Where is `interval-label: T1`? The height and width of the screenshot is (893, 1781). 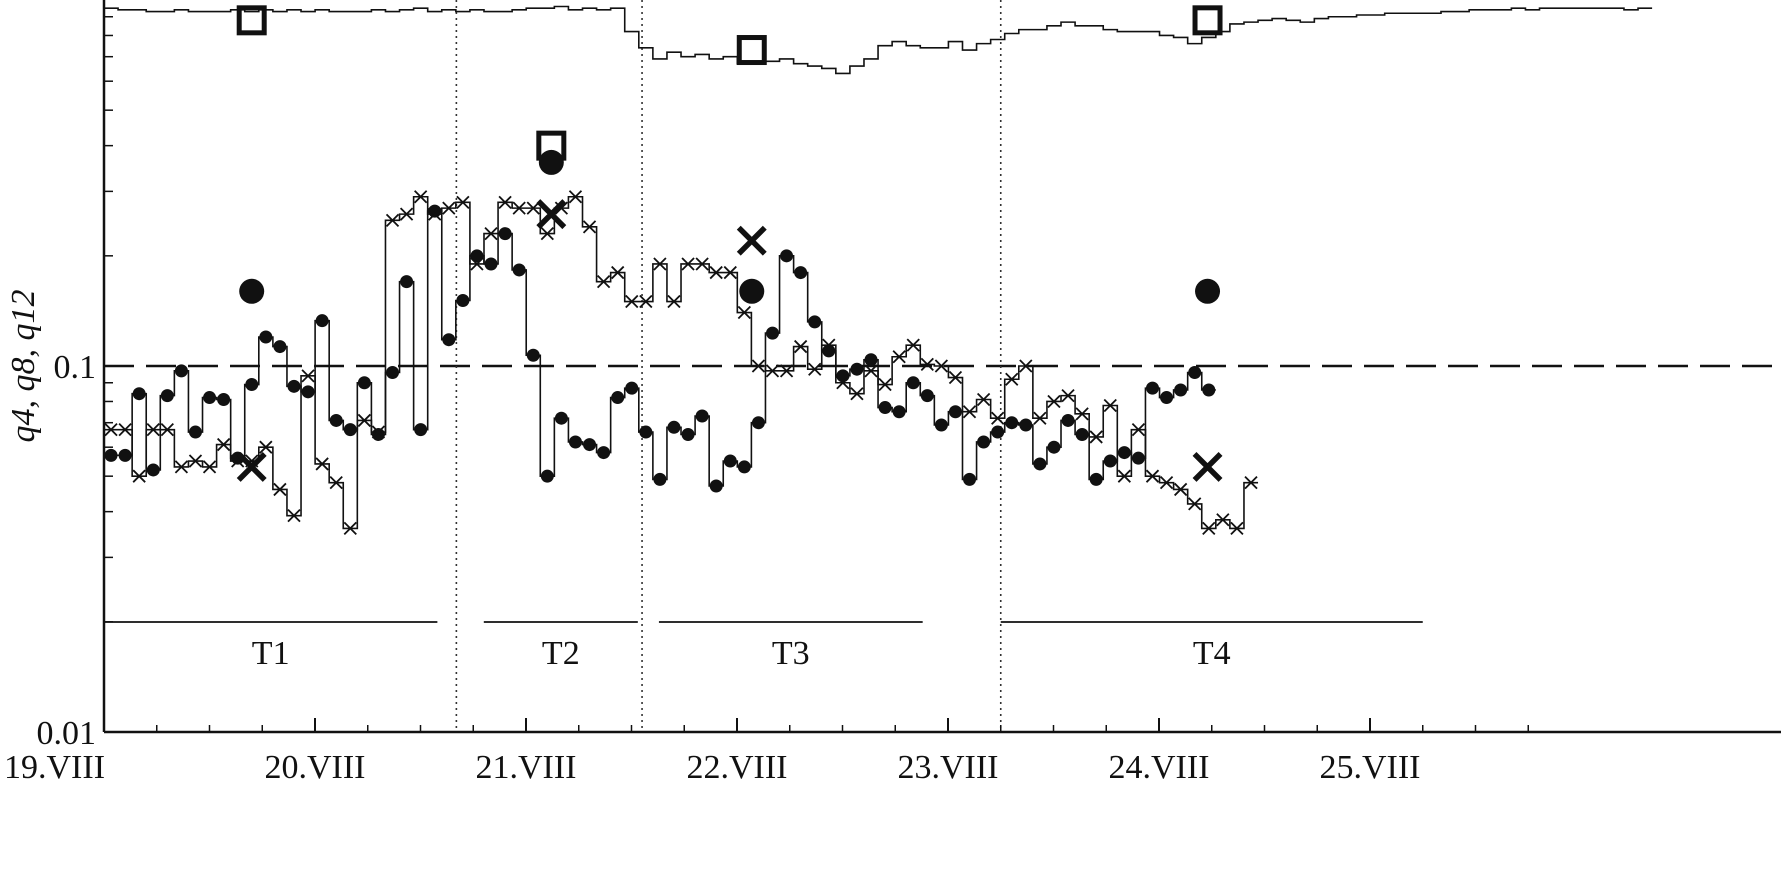
interval-label: T1 is located at coordinates (271, 653).